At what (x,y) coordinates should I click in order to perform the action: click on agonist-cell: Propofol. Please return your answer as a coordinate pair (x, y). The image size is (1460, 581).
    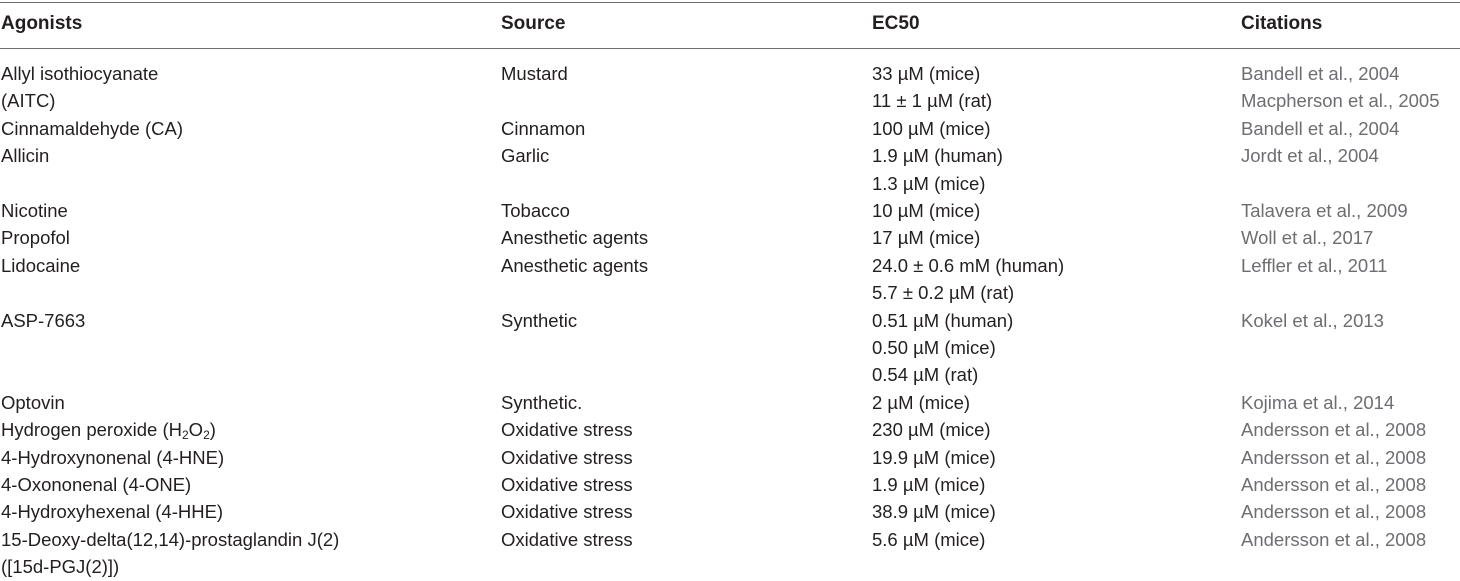
    Looking at the image, I should click on (35, 237).